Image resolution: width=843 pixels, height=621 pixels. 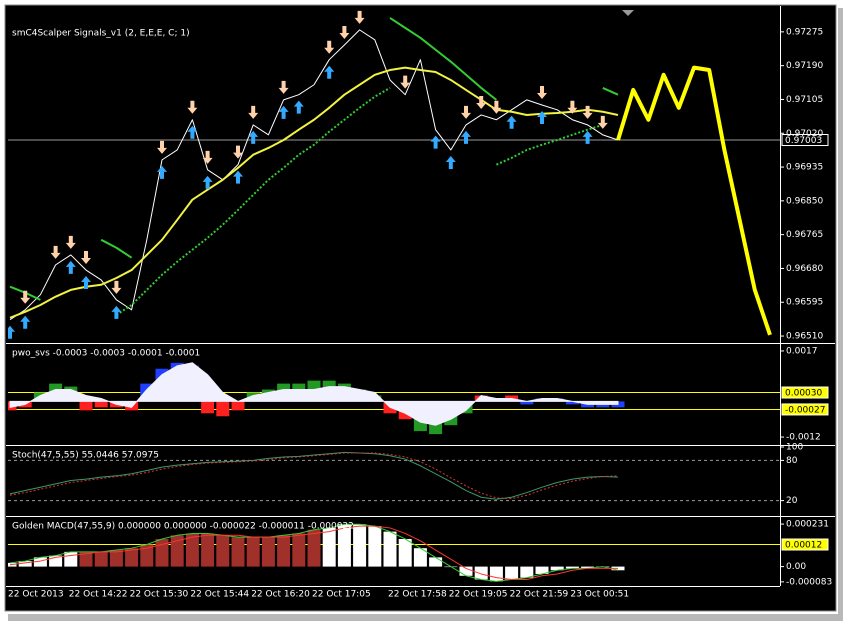 I want to click on x-tick-label: 22 Oct 14:22, so click(x=98, y=595).